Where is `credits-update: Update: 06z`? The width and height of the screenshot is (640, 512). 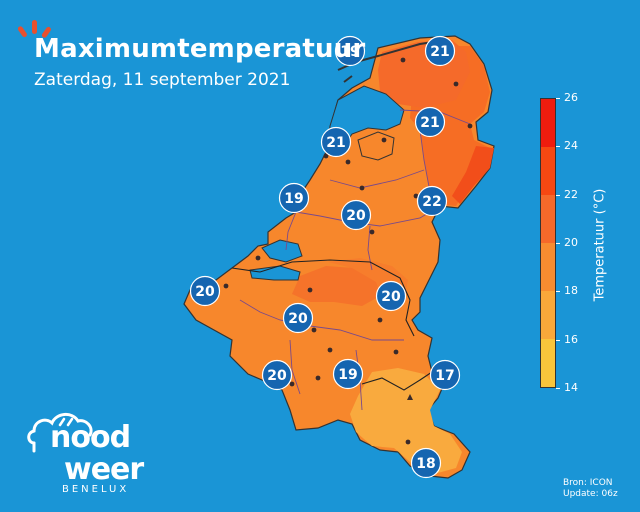
credits-update: Update: 06z is located at coordinates (590, 494).